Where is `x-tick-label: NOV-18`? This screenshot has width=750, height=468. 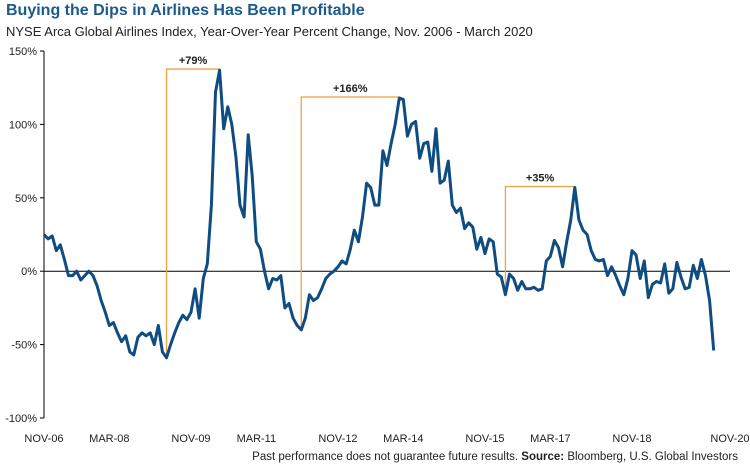
x-tick-label: NOV-18 is located at coordinates (631, 439).